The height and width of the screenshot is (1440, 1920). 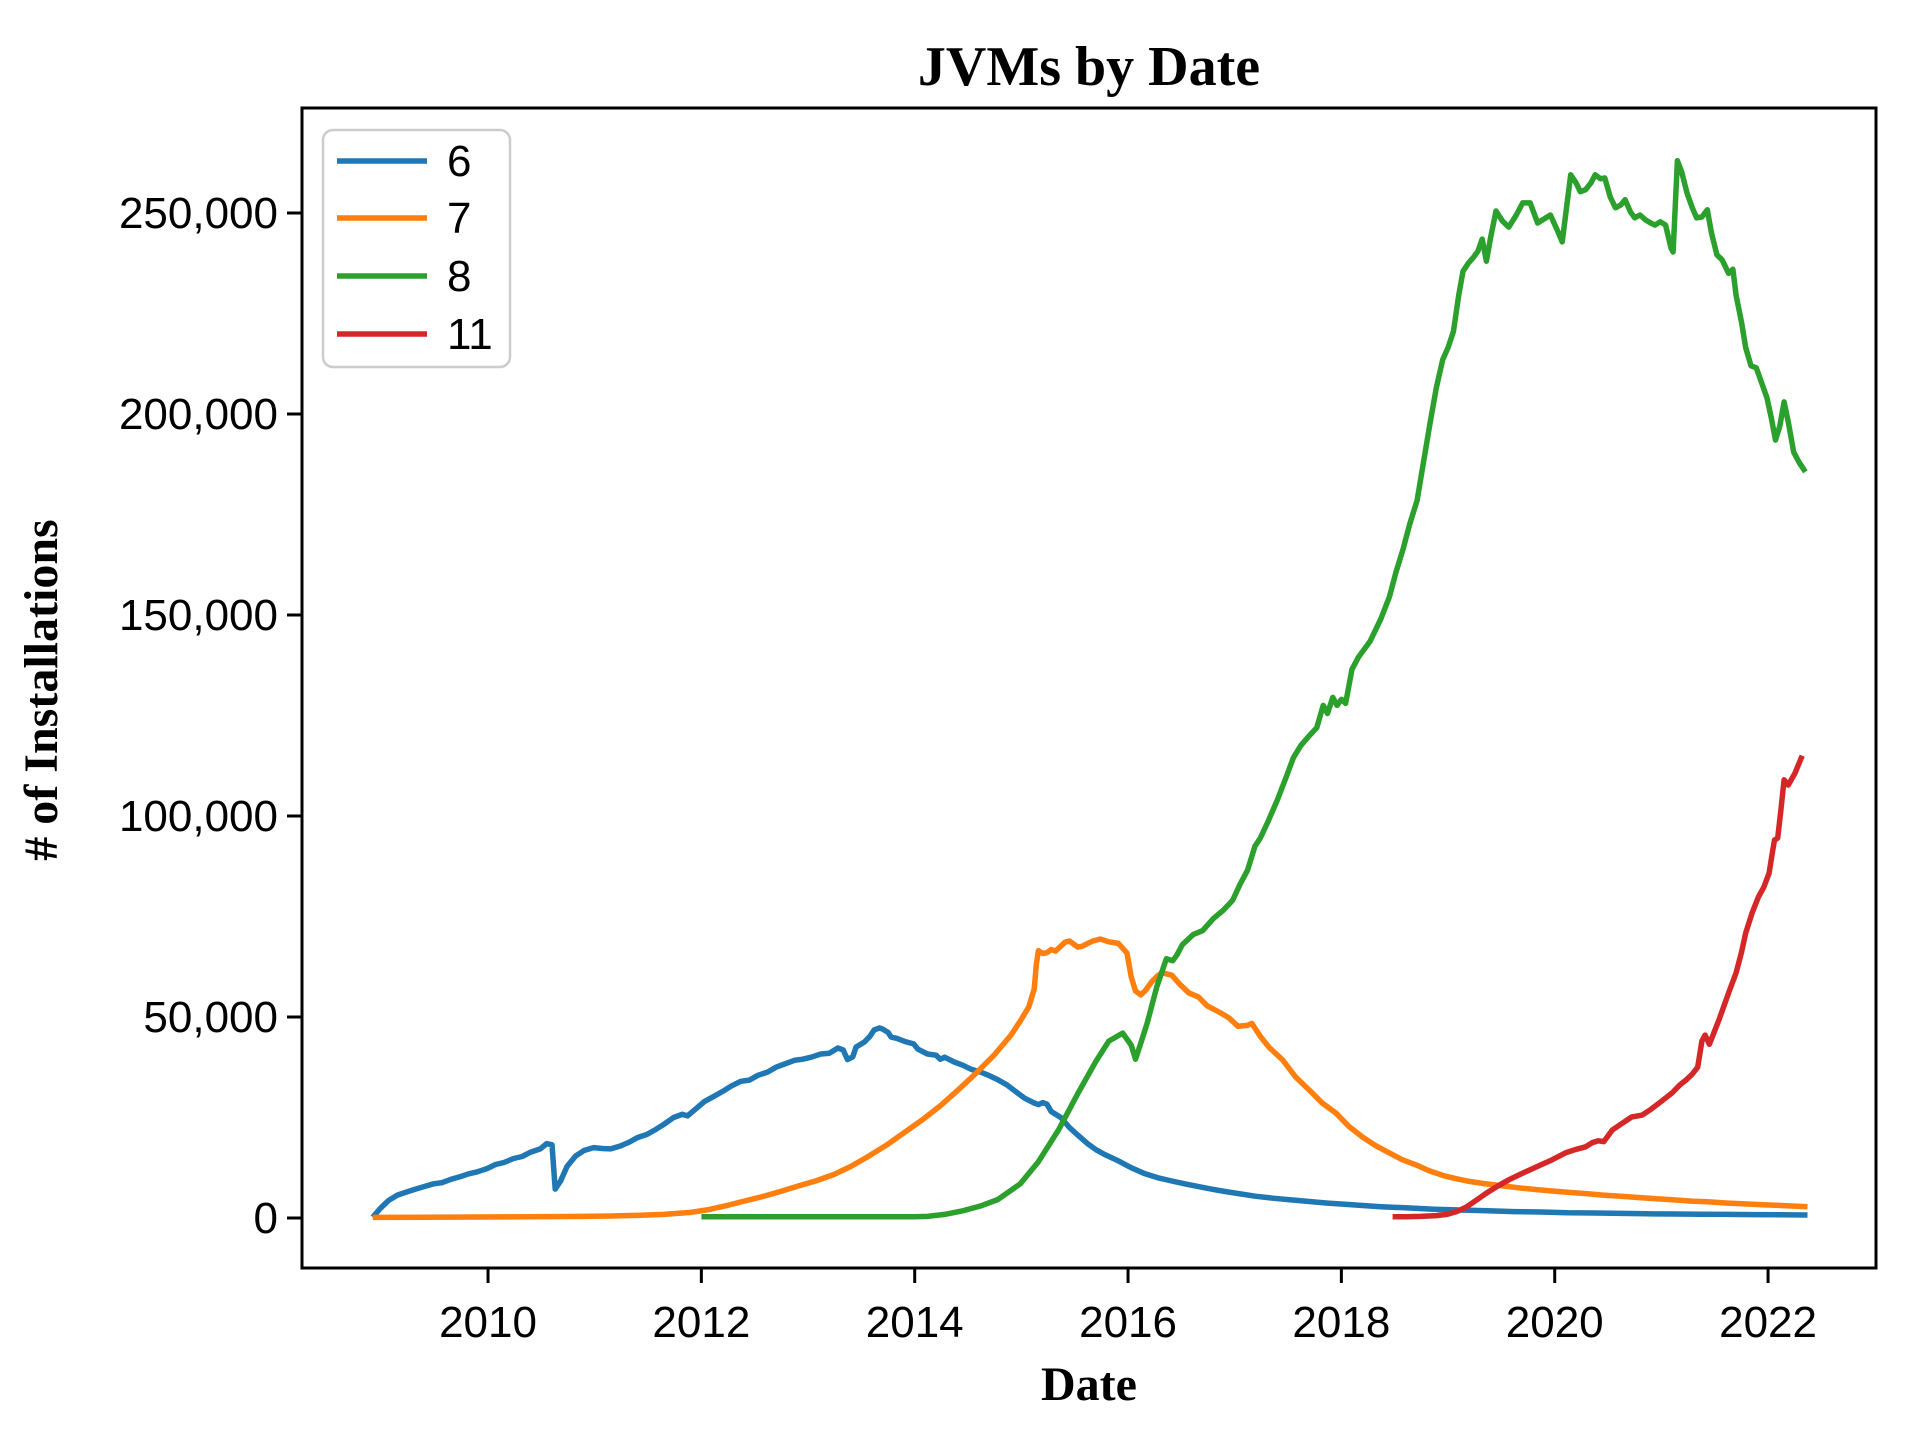 What do you see at coordinates (470, 334) in the screenshot?
I see `legend-label-11: 11` at bounding box center [470, 334].